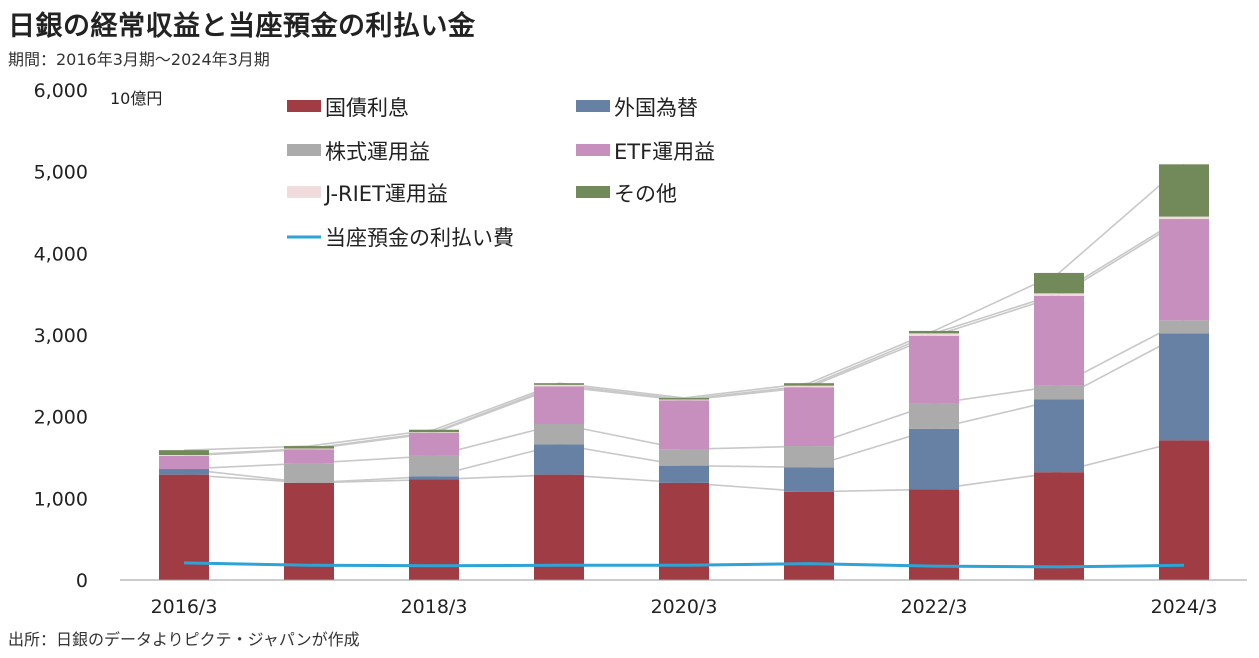 This screenshot has width=1259, height=658. I want to click on x-tick-label: 2020/3, so click(684, 607).